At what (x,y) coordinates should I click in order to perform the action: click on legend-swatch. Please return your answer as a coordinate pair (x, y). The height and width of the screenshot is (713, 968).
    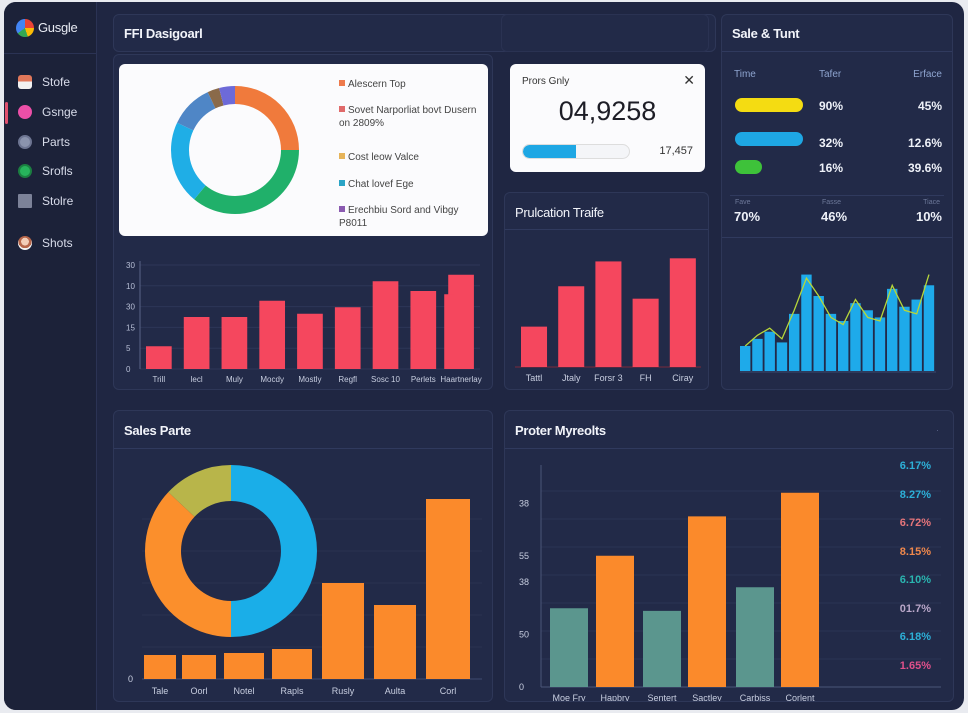
    Looking at the image, I should click on (342, 209).